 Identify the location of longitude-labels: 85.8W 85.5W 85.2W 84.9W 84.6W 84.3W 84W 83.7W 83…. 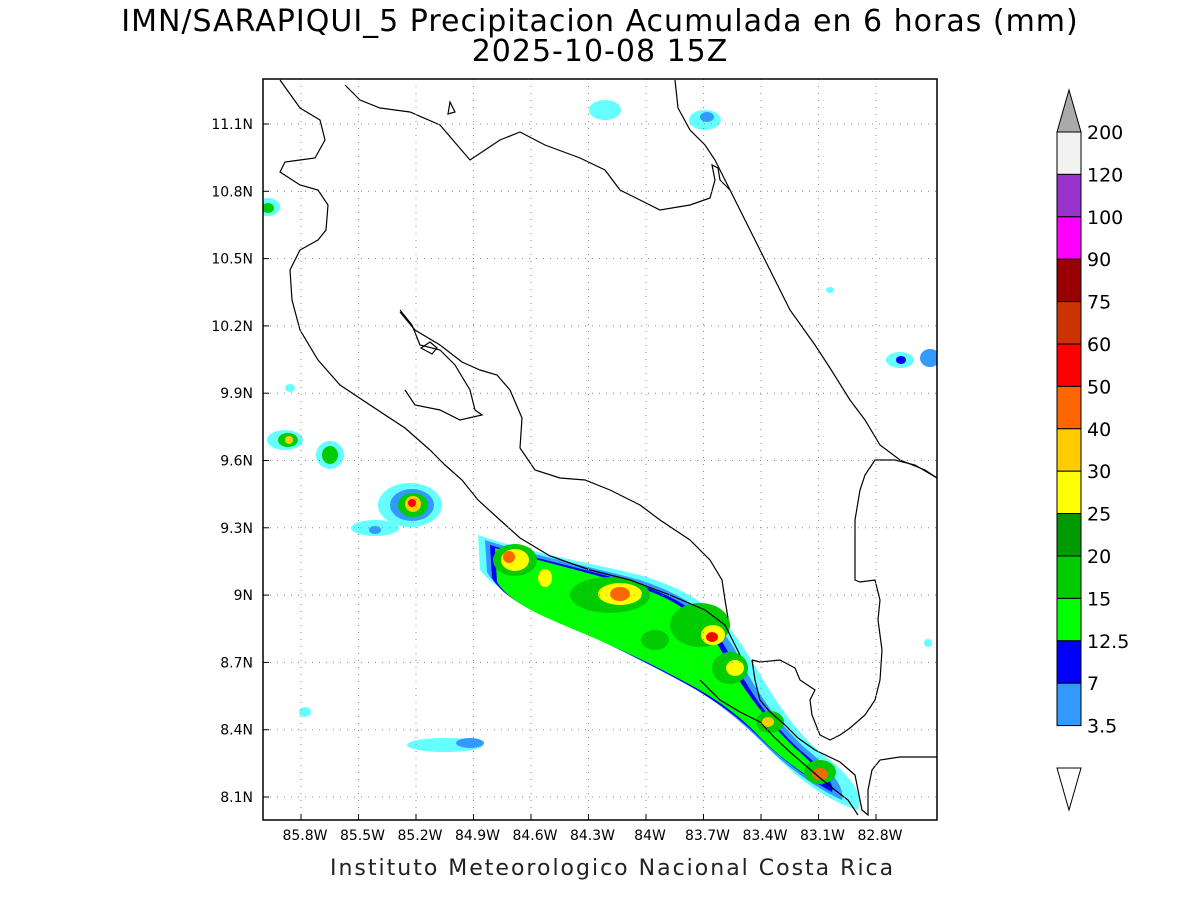
(592, 836).